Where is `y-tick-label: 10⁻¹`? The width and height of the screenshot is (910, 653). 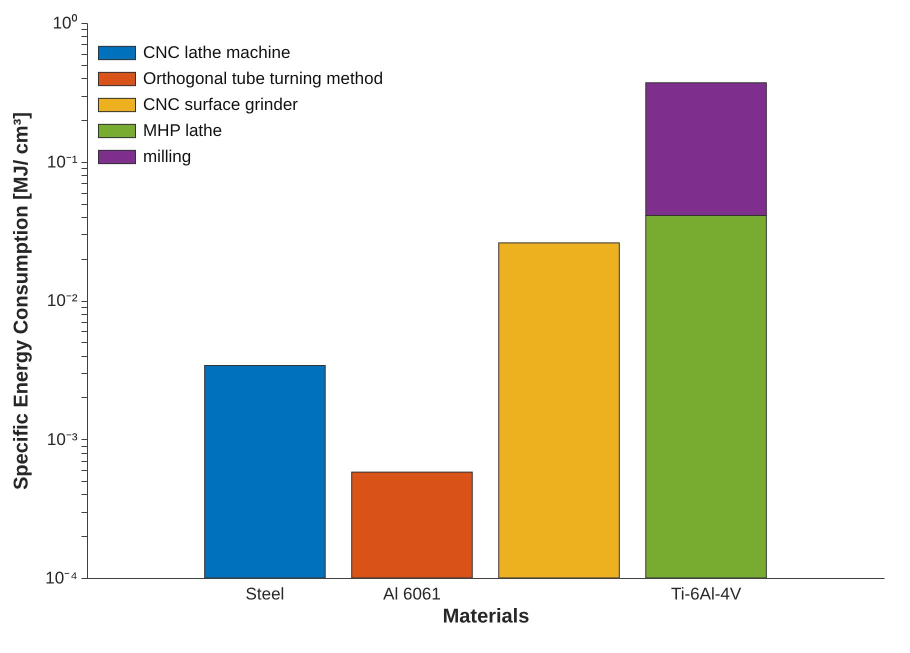 y-tick-label: 10⁻¹ is located at coordinates (62, 162).